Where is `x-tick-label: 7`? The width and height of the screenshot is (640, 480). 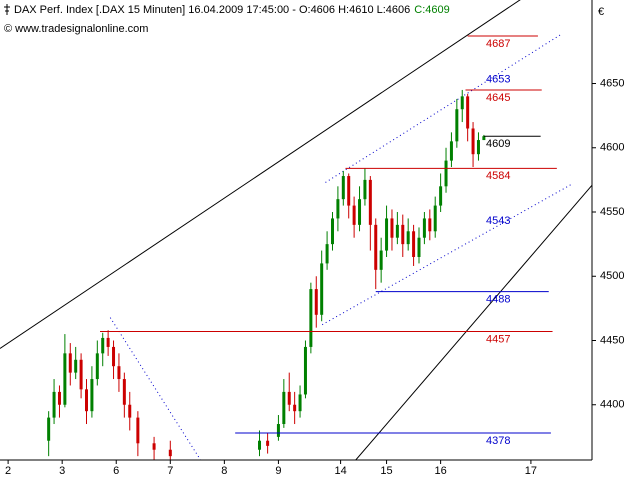 x-tick-label: 7 is located at coordinates (170, 471).